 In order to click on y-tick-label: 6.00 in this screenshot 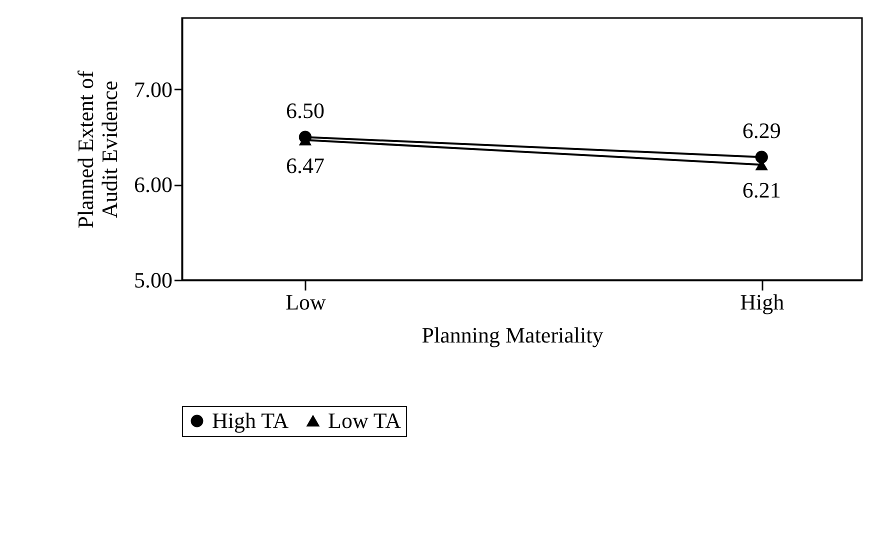, I will do `click(153, 185)`.